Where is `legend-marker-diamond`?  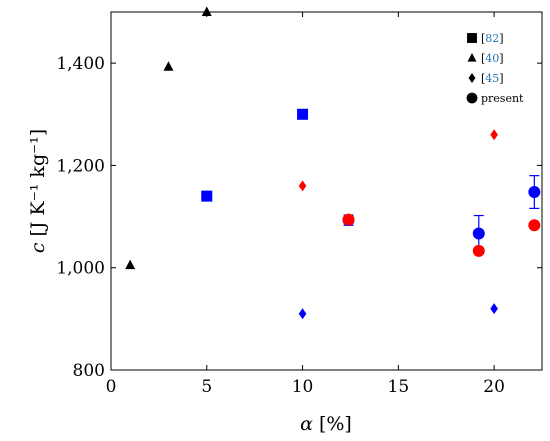
legend-marker-diamond is located at coordinates (472, 78).